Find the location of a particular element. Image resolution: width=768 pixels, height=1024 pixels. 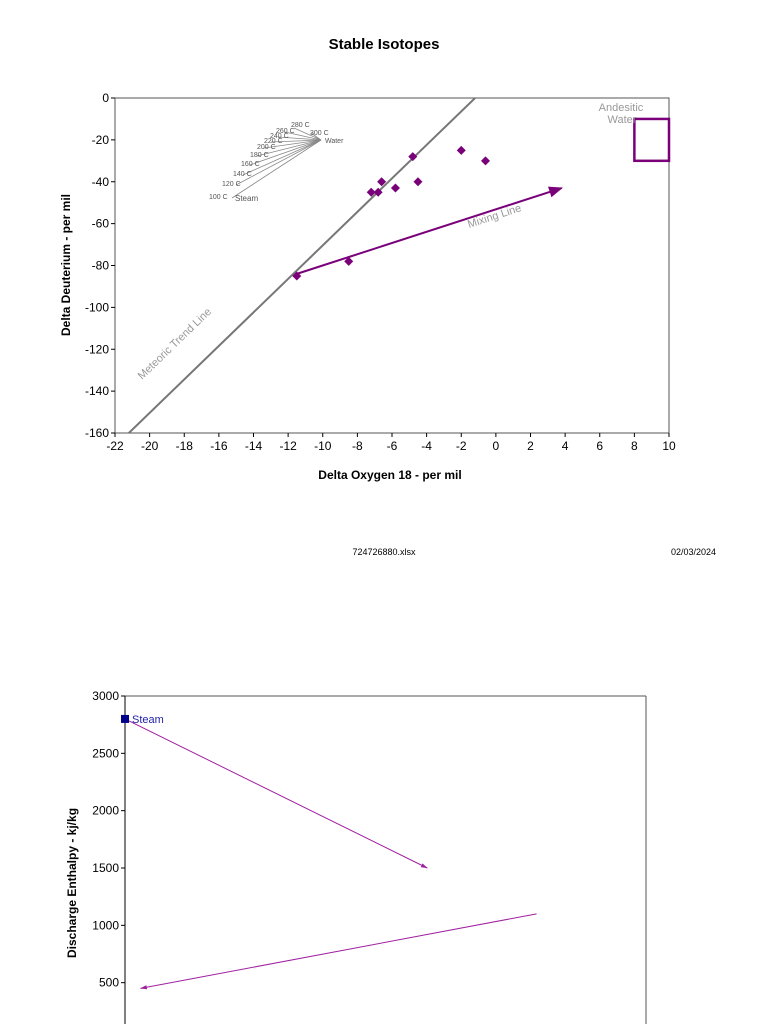

andesitic-water-label-1: Andesitic is located at coordinates (621, 108).